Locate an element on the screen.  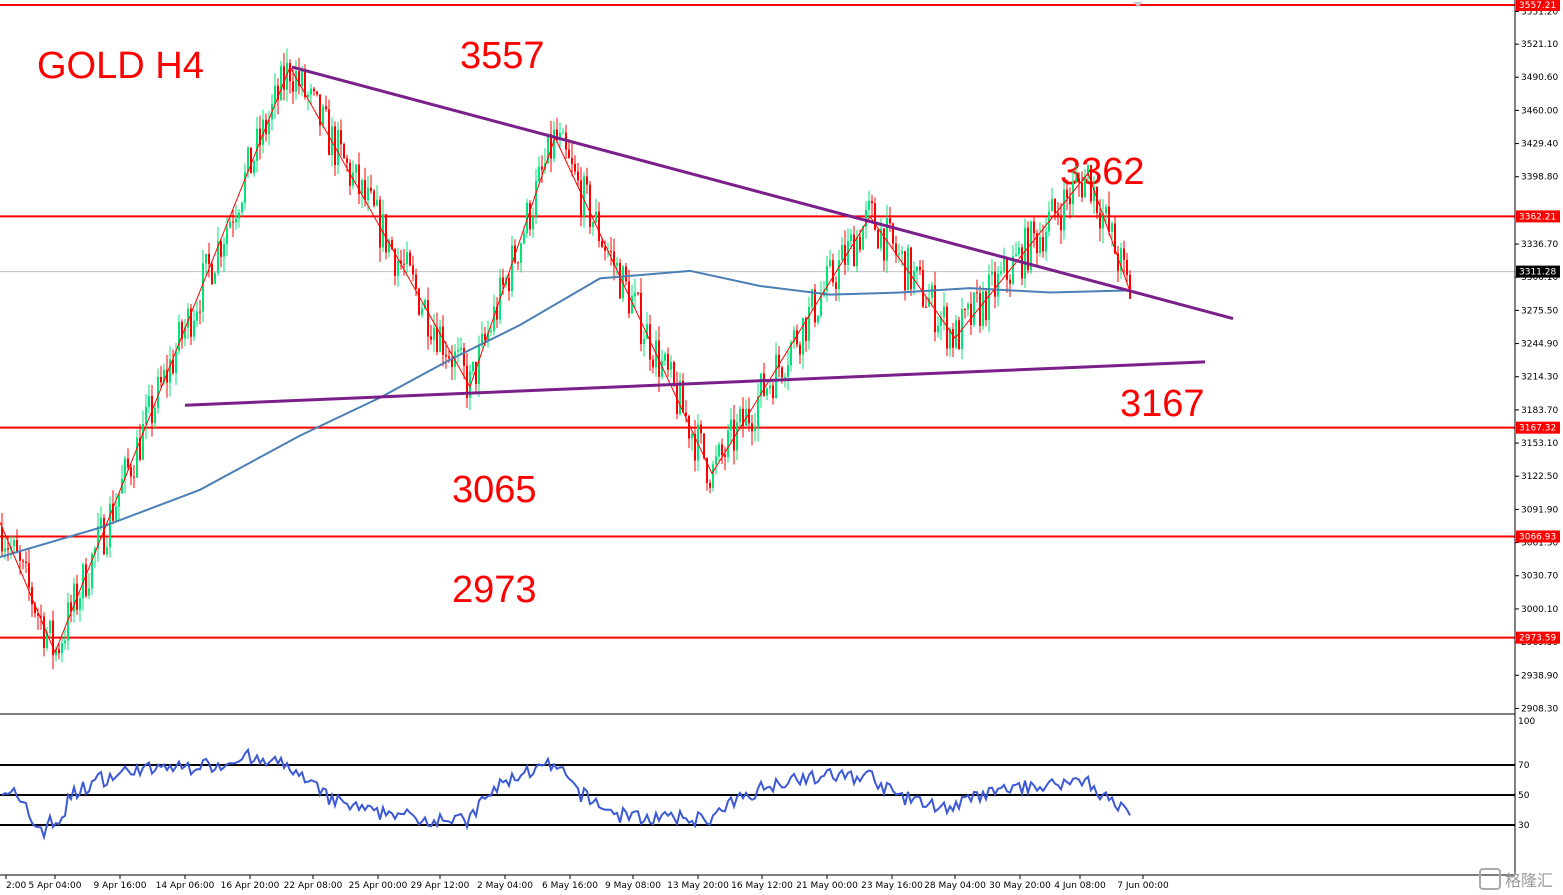
price-tick-label: 3122.50 is located at coordinates (1539, 477).